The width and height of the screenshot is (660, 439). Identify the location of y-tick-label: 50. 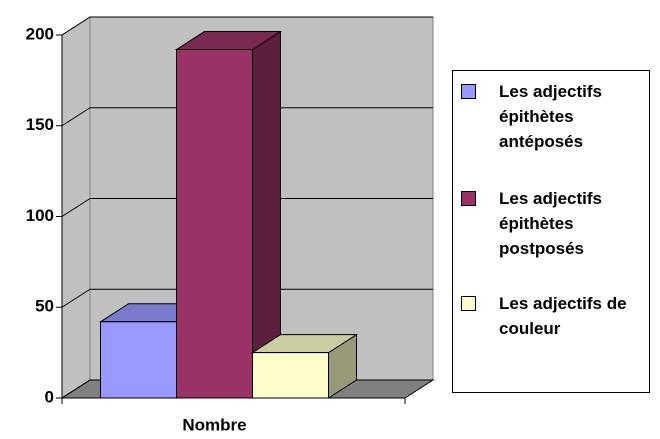
(44, 306).